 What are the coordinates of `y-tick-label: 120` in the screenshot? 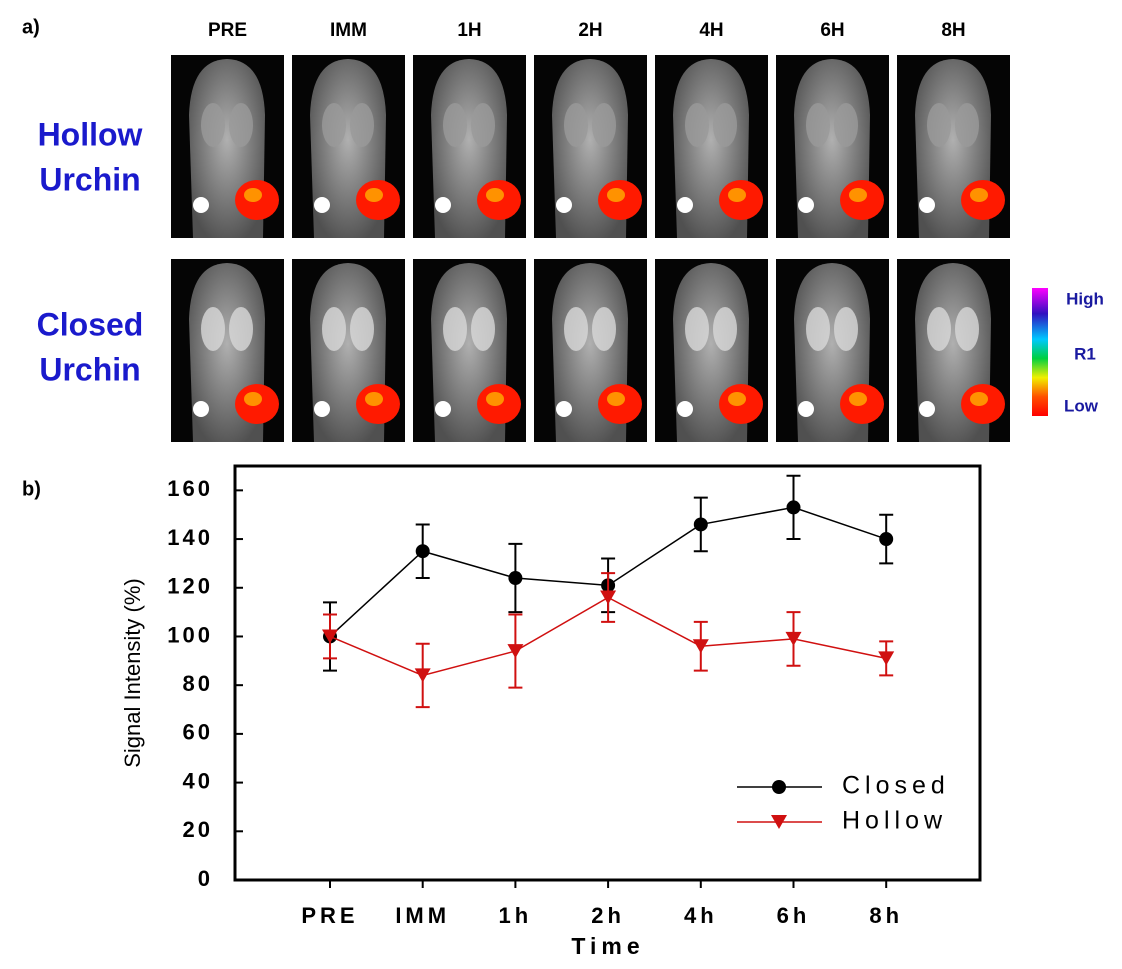 It's located at (190, 586).